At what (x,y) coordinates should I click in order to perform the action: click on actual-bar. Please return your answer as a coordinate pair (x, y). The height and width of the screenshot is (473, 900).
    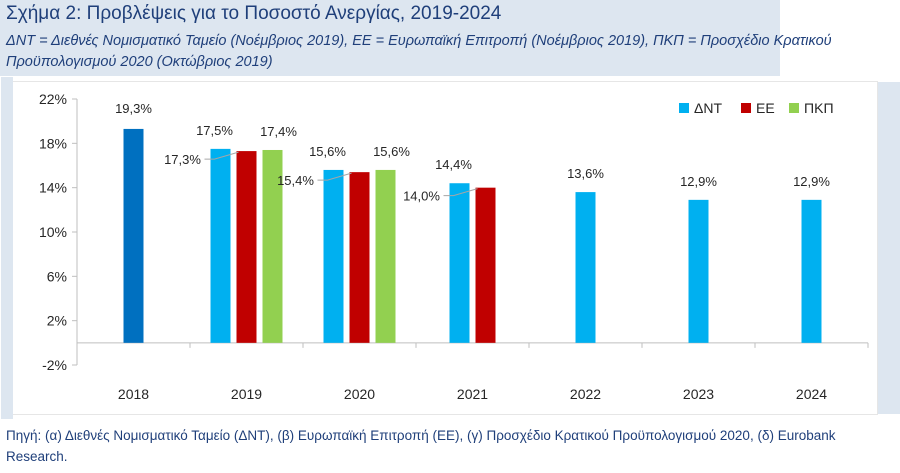
    Looking at the image, I should click on (133, 235).